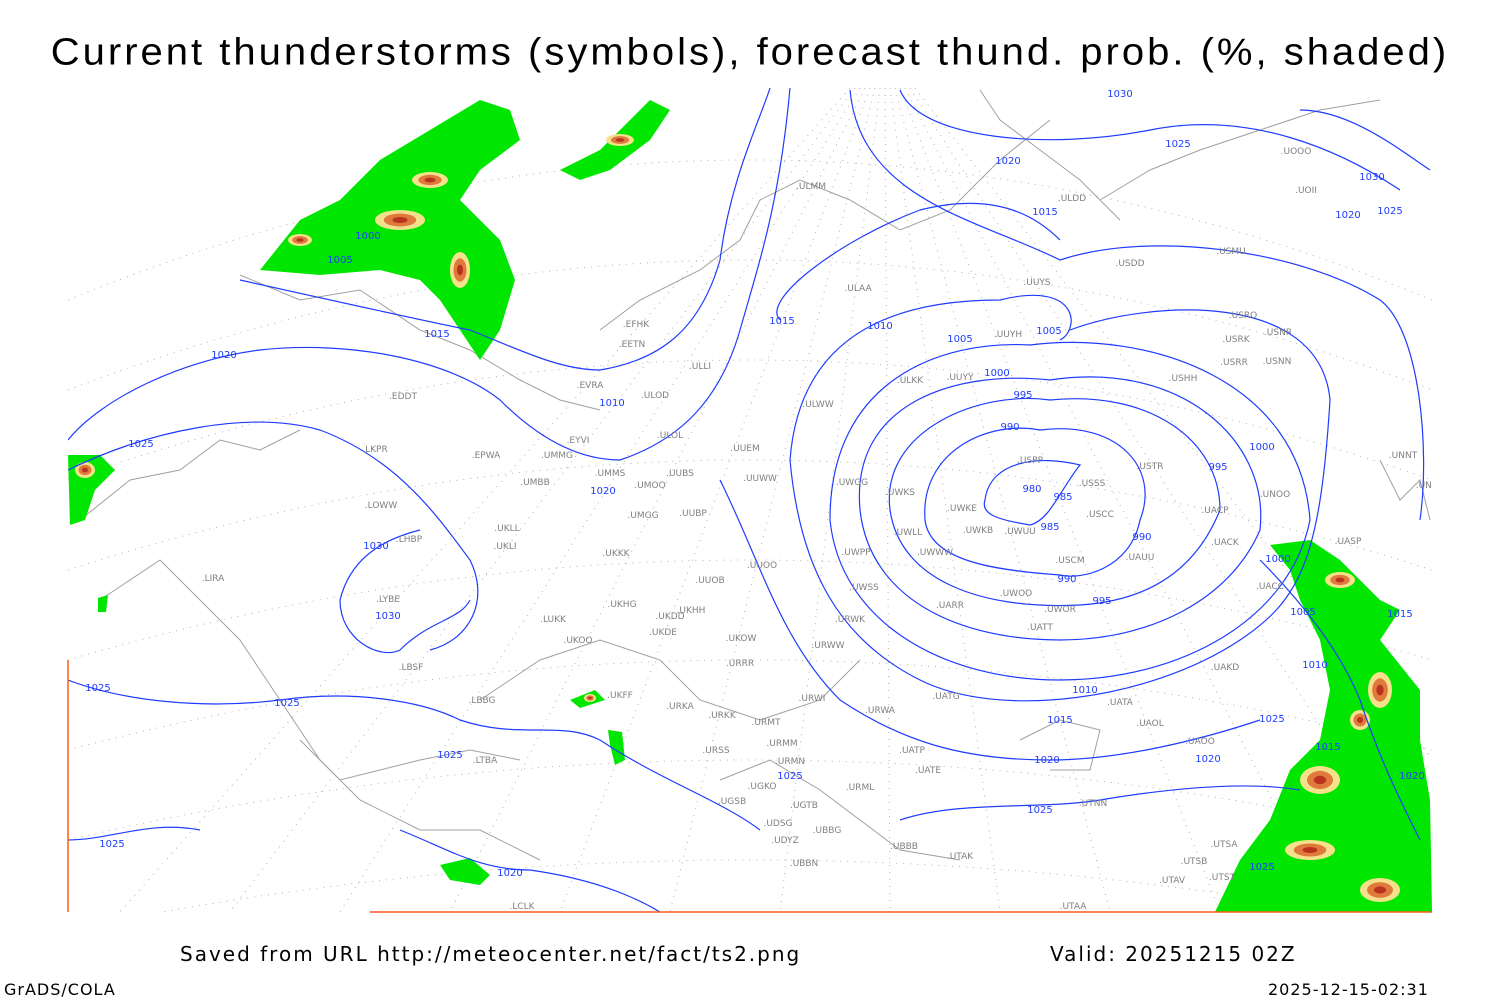  What do you see at coordinates (1173, 954) in the screenshot?
I see `valid-time: Valid: 20251215 02Z` at bounding box center [1173, 954].